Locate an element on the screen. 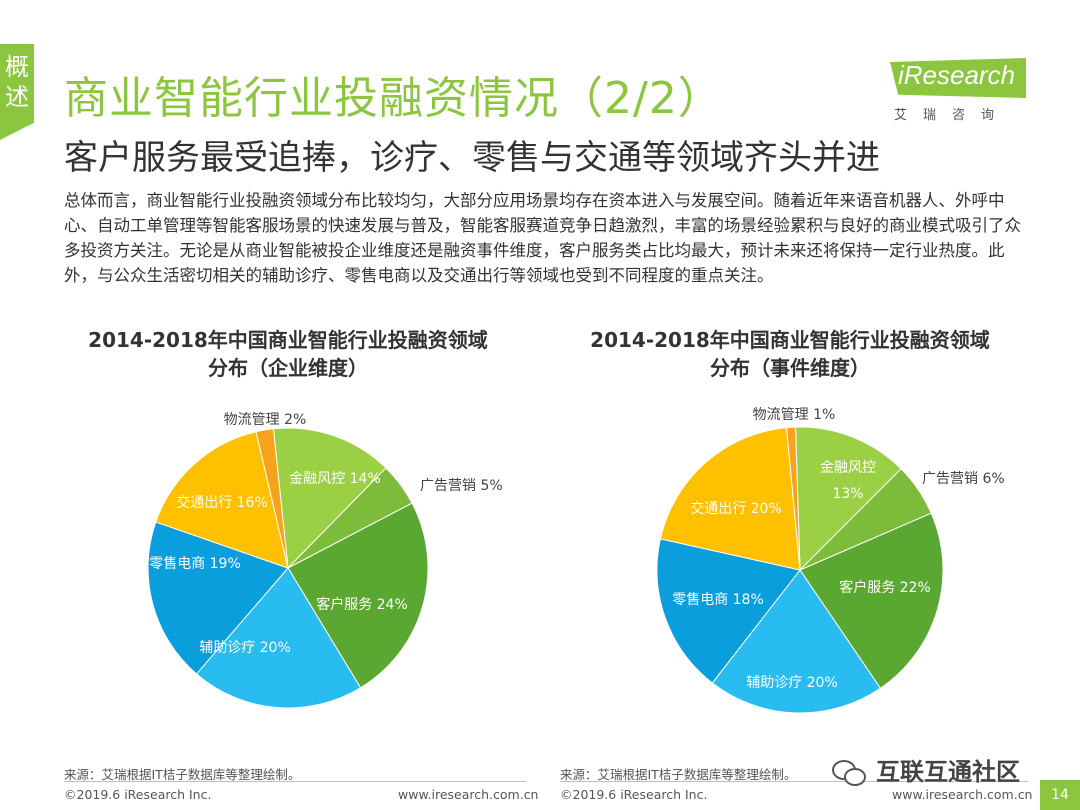 The width and height of the screenshot is (1080, 810). section-tab: 概述 is located at coordinates (17, 92).